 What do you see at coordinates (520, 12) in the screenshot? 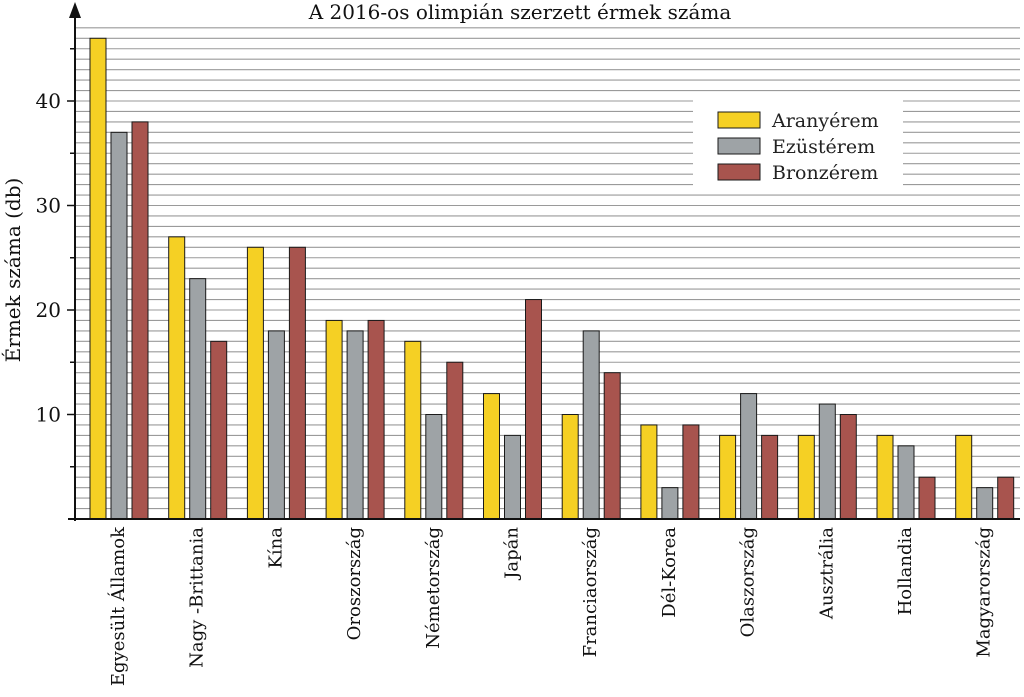
I see `chart-title: A 2016-os olimpián szerzett érmek száma` at bounding box center [520, 12].